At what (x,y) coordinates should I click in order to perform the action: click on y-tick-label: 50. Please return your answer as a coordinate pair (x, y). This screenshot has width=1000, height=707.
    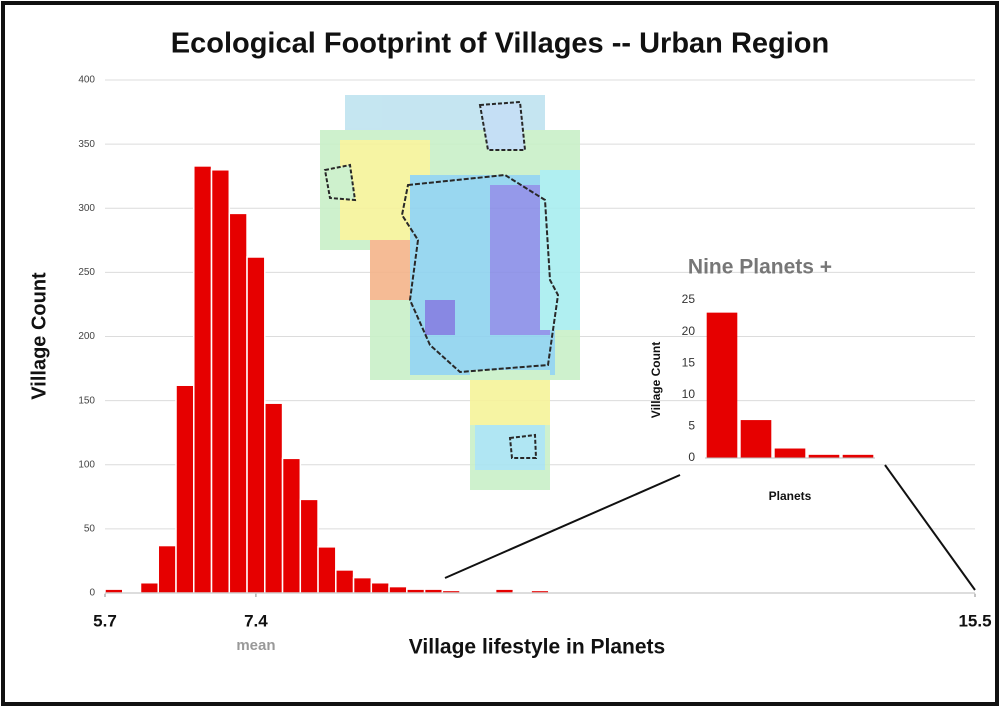
    Looking at the image, I should click on (90, 529).